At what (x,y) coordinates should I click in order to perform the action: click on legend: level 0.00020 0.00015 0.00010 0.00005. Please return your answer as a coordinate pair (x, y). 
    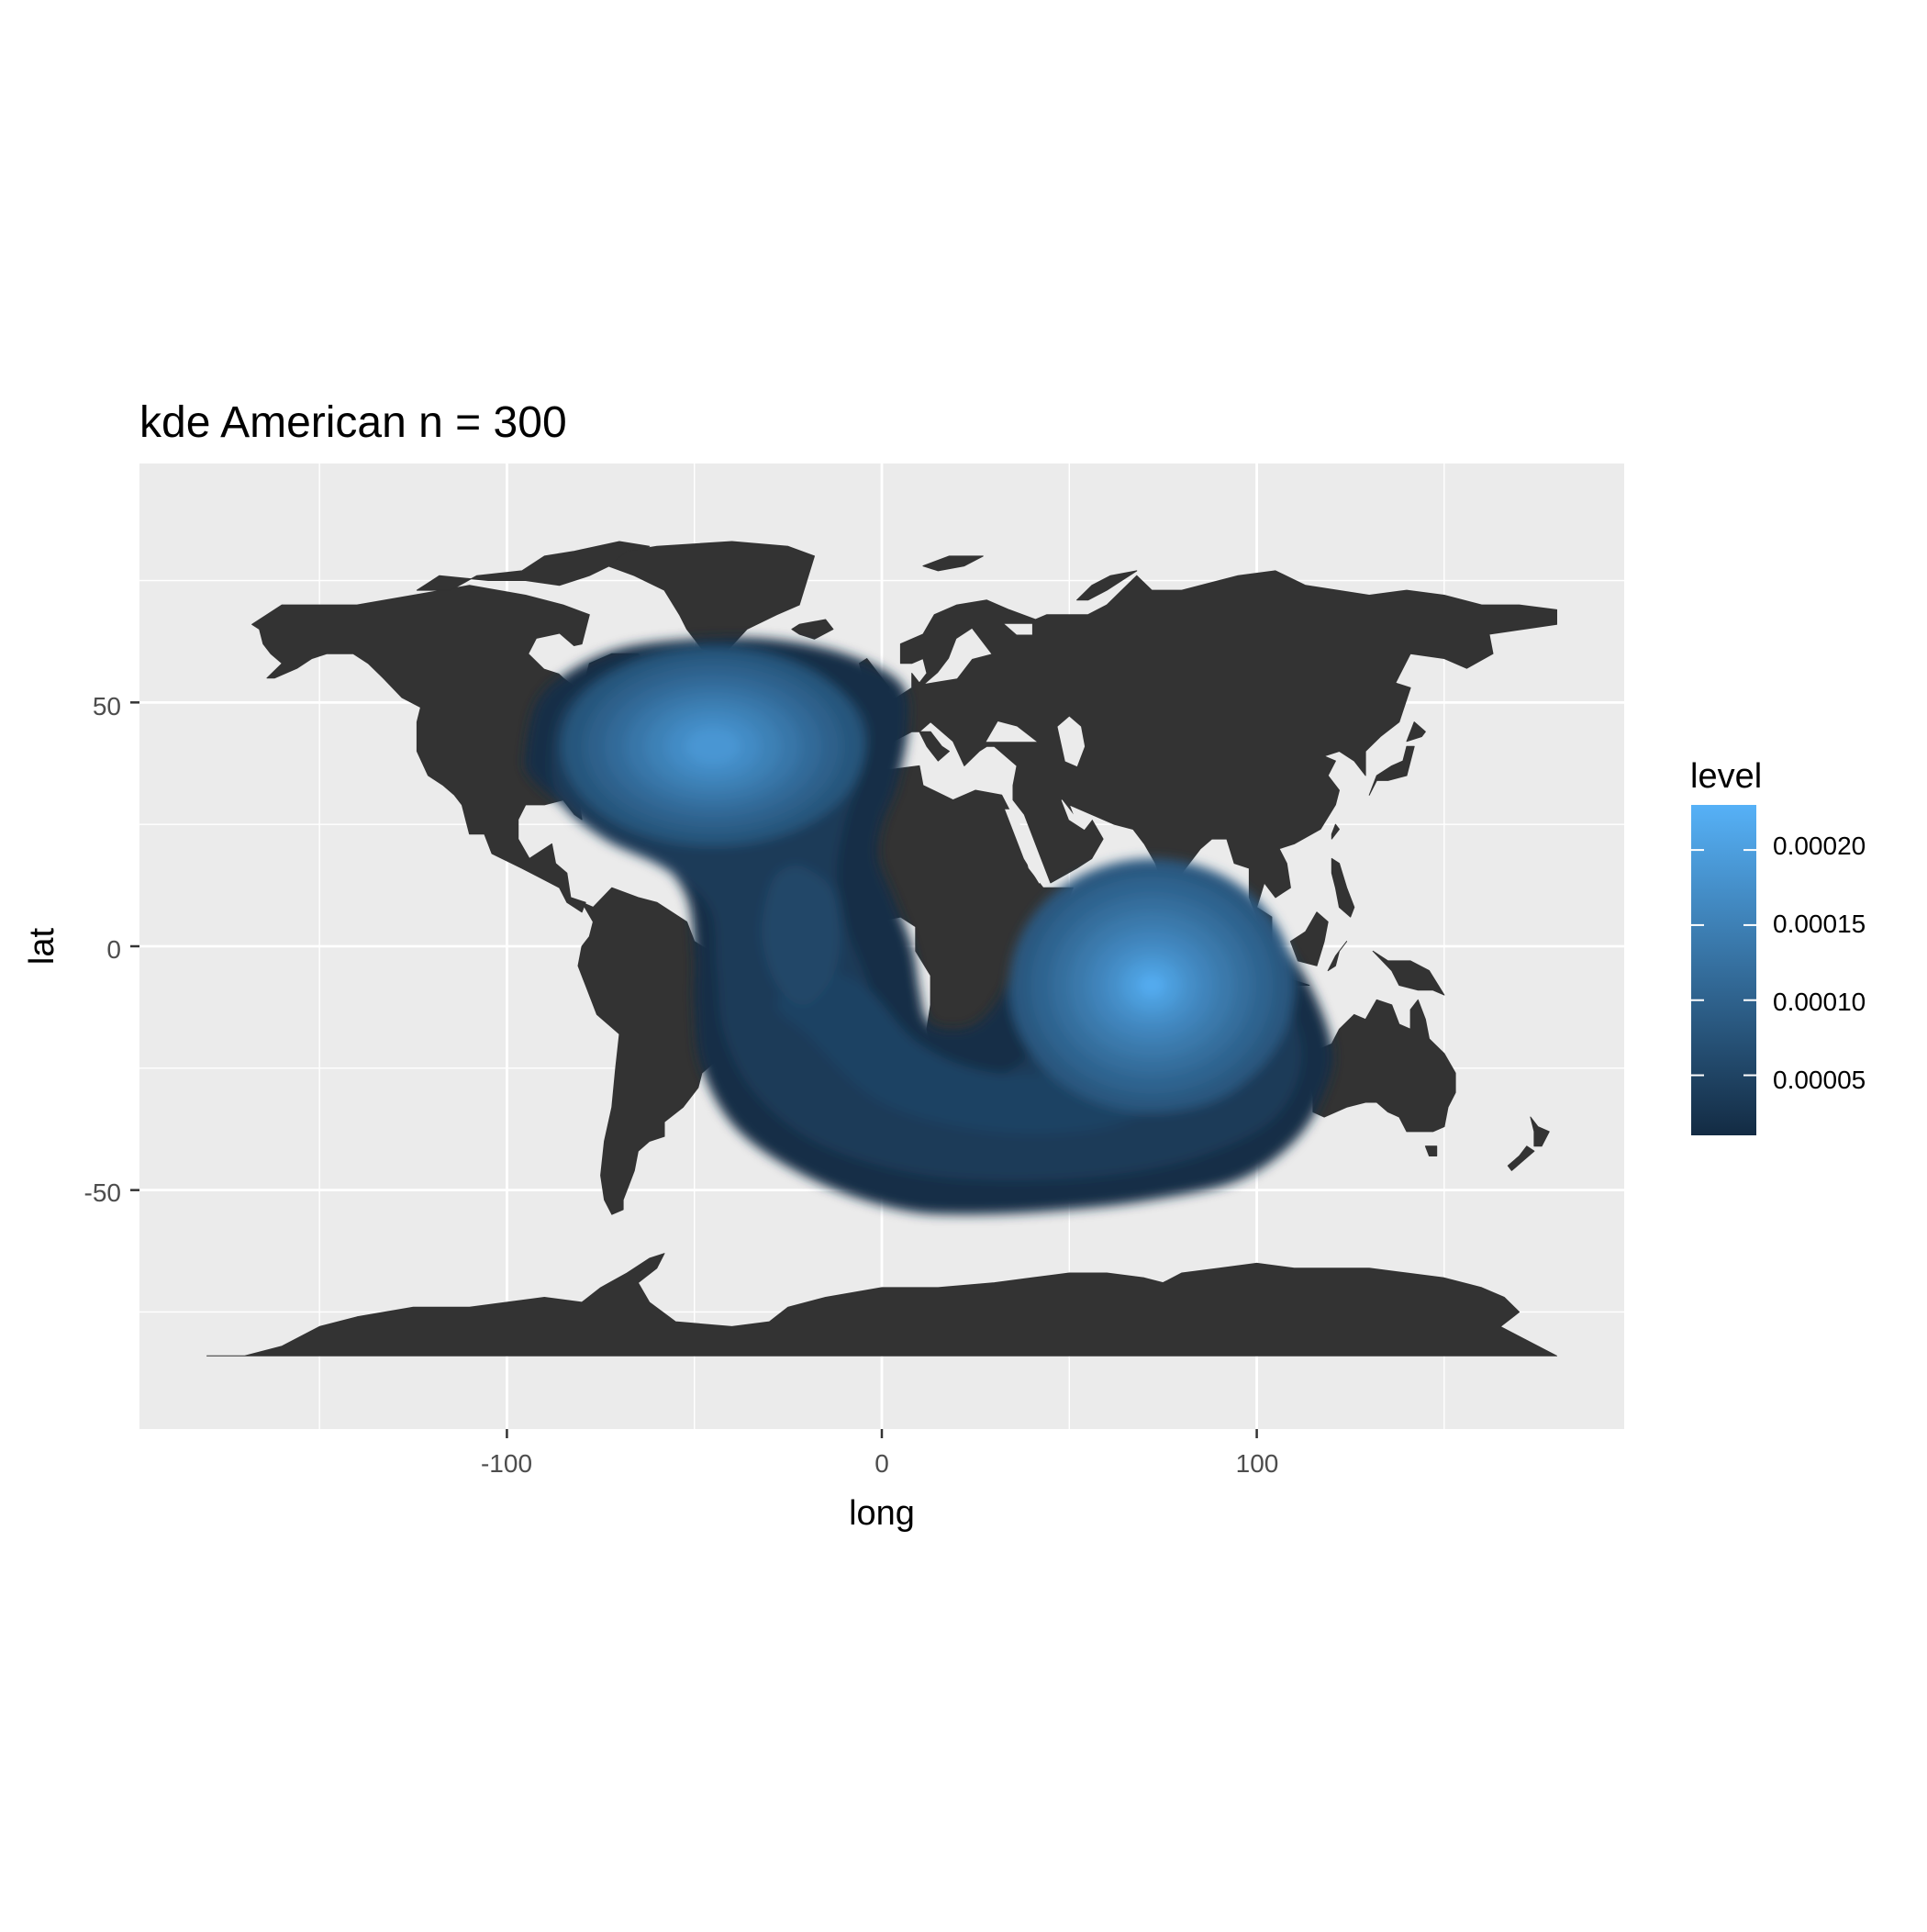
    Looking at the image, I should click on (1778, 946).